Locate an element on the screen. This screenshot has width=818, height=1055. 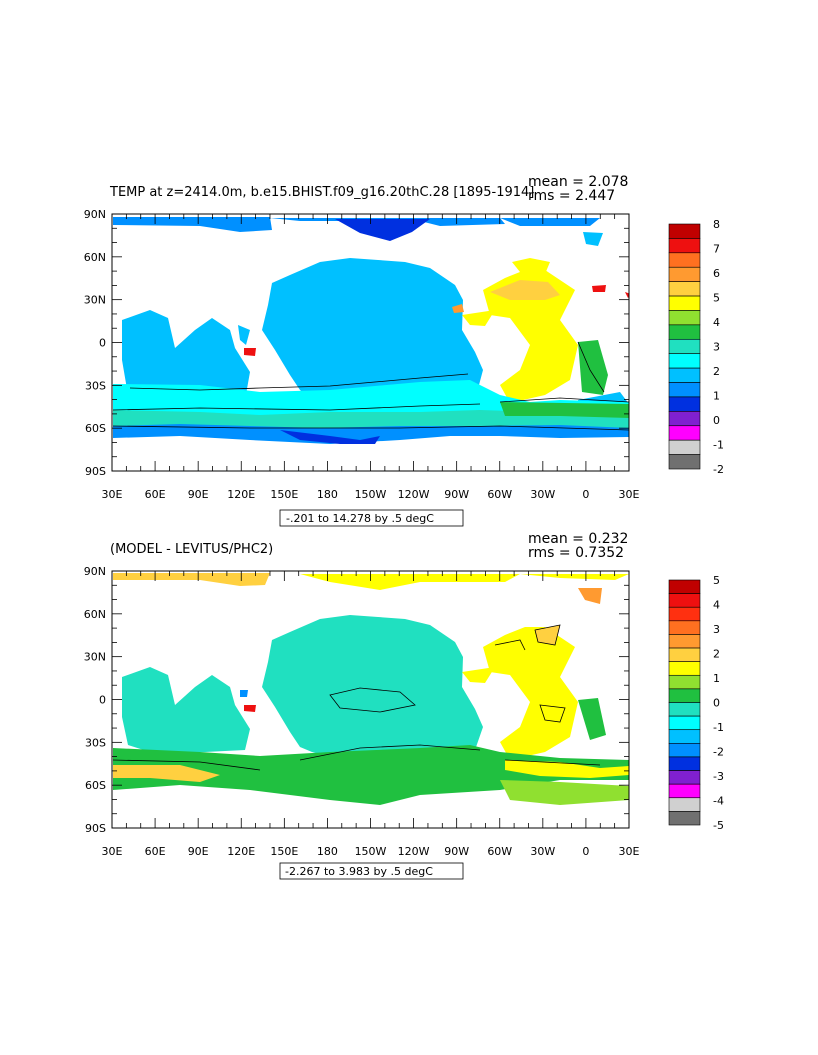
panel-1-map is located at coordinates (370, 330).